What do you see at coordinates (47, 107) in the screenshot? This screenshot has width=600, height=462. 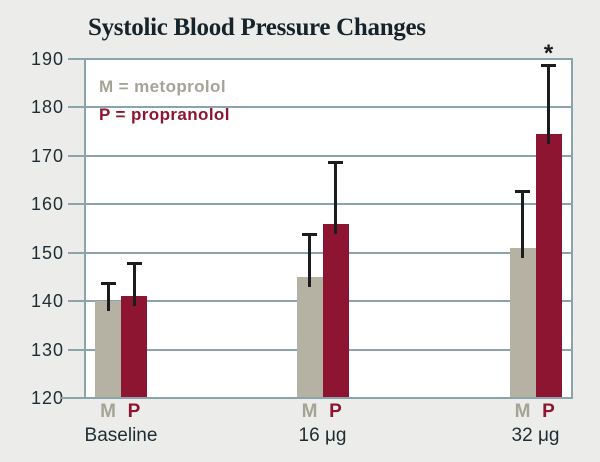 I see `y-tick-label: 180` at bounding box center [47, 107].